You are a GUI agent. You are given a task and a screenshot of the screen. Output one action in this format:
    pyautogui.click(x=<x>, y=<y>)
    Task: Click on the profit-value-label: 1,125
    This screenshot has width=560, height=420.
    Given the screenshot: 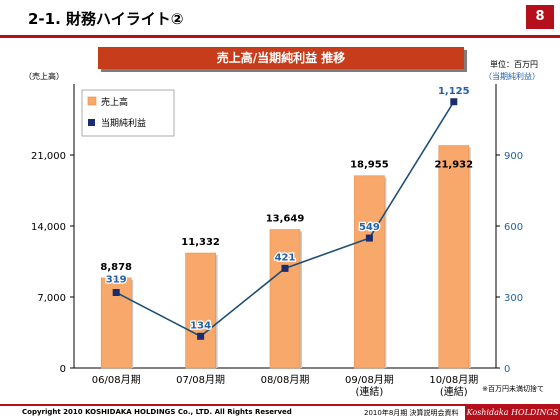 What is the action you would take?
    pyautogui.click(x=454, y=91)
    